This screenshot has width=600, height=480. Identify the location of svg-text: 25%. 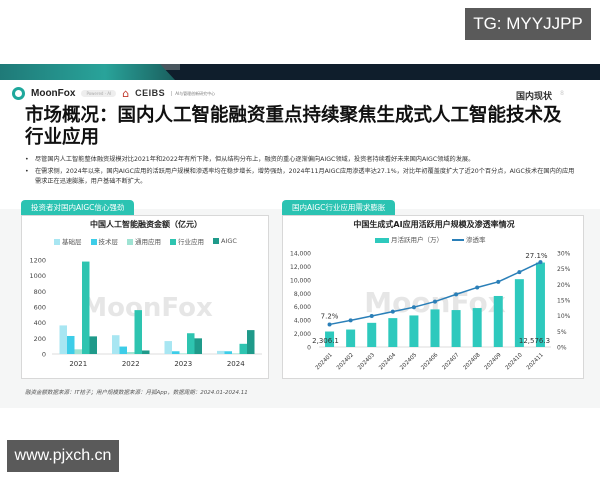
(564, 269).